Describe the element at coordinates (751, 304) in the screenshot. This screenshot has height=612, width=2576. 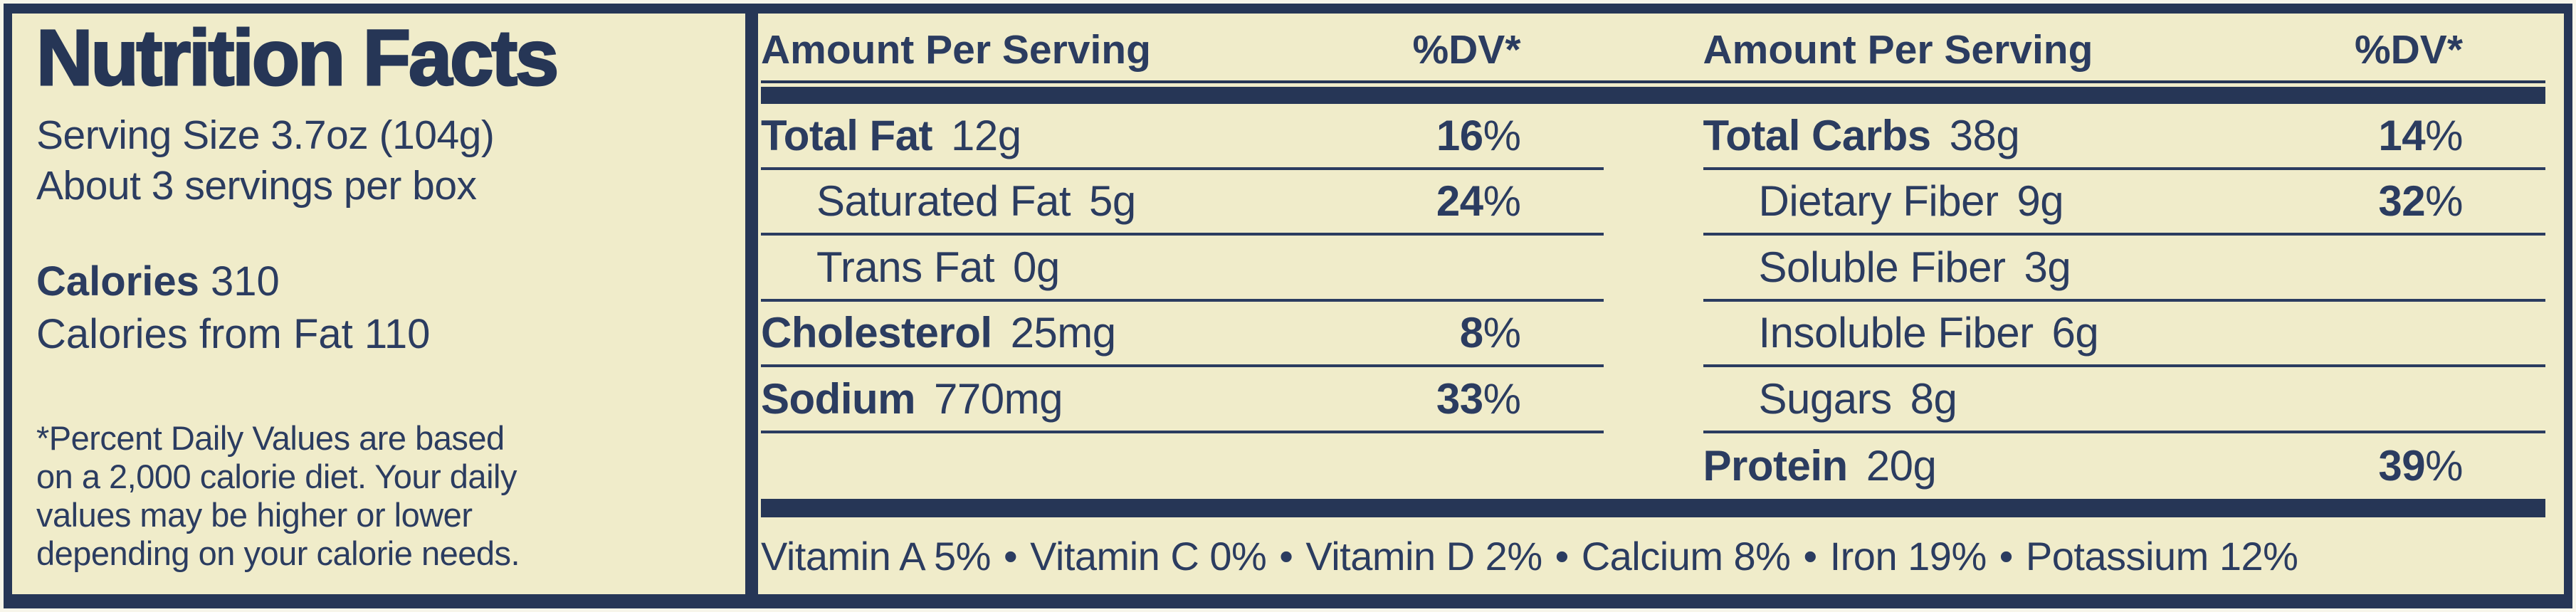
I see `panel-divider` at that location.